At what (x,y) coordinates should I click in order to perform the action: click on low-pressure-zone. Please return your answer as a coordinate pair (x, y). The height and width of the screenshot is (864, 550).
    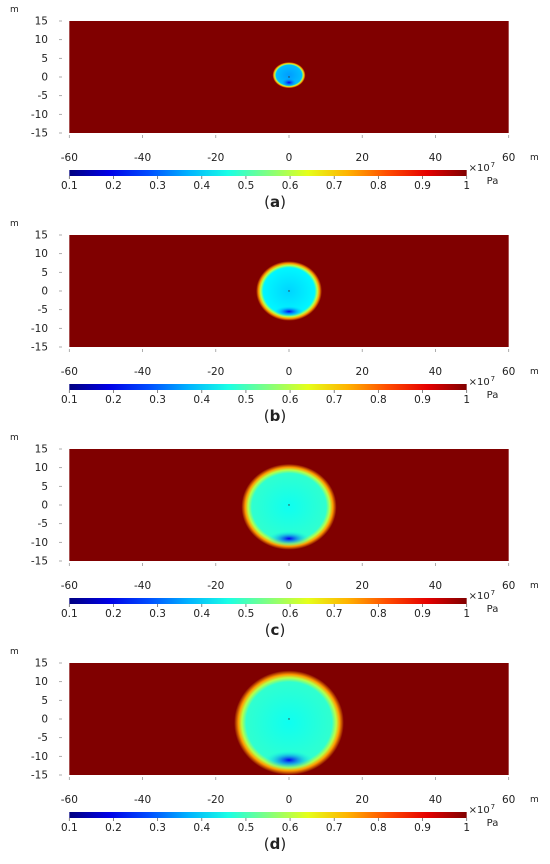
    Looking at the image, I should click on (289, 75).